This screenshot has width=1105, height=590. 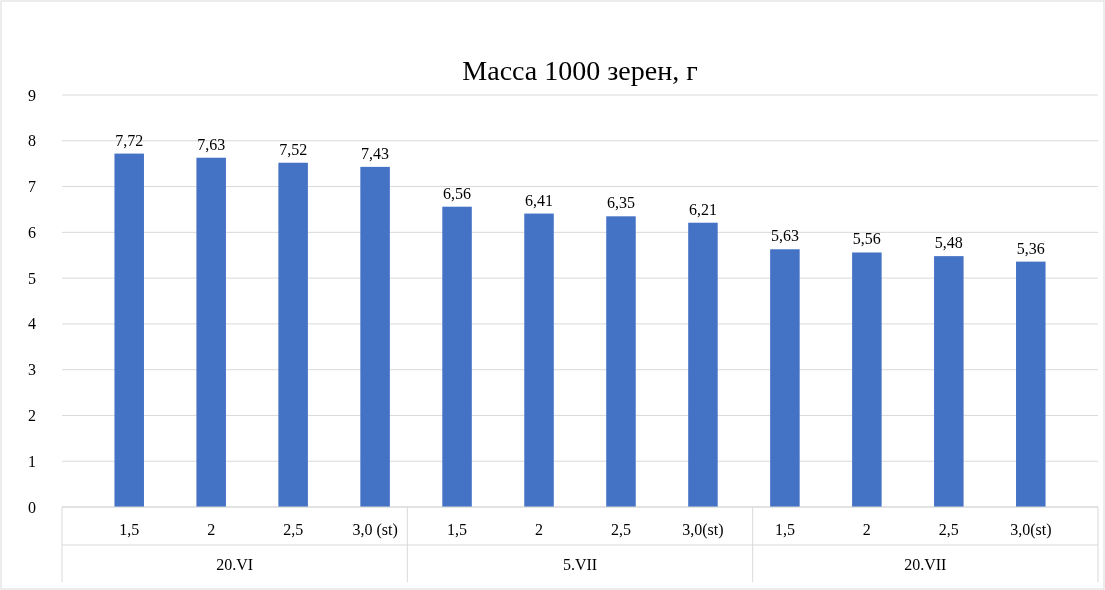 What do you see at coordinates (129, 140) in the screenshot?
I see `data-label: 7,72` at bounding box center [129, 140].